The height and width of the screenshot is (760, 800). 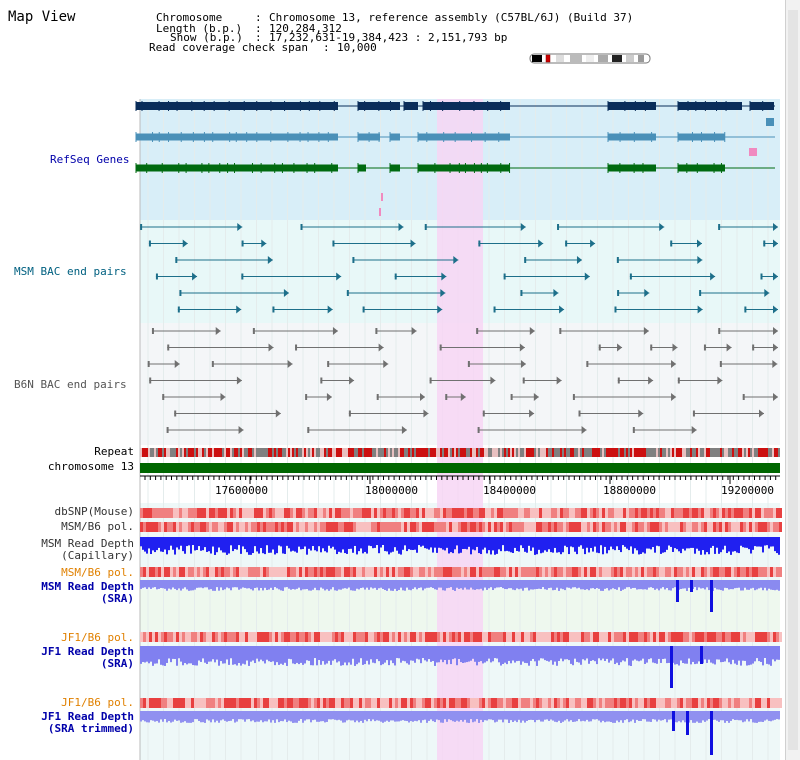 What do you see at coordinates (180, 293) in the screenshot?
I see `msm-bac-end-marker` at bounding box center [180, 293].